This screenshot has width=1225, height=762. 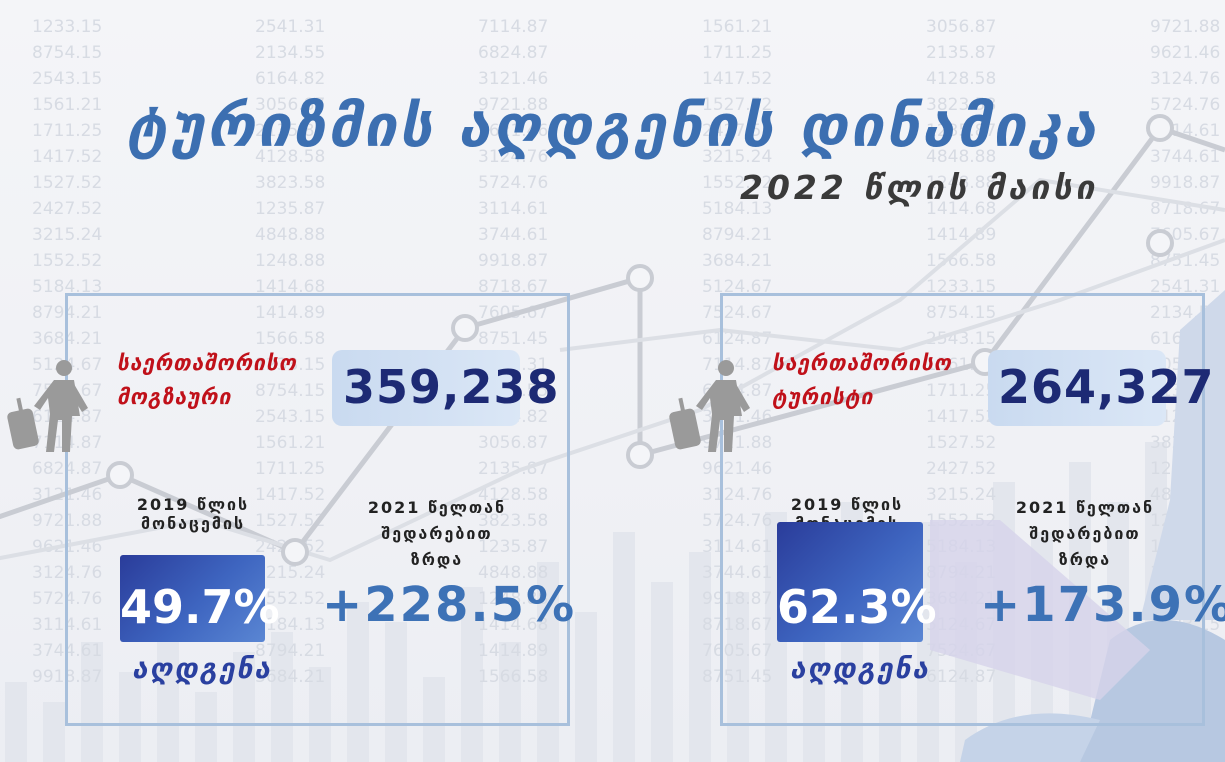 What do you see at coordinates (513, 53) in the screenshot?
I see `background-number: 6824.87` at bounding box center [513, 53].